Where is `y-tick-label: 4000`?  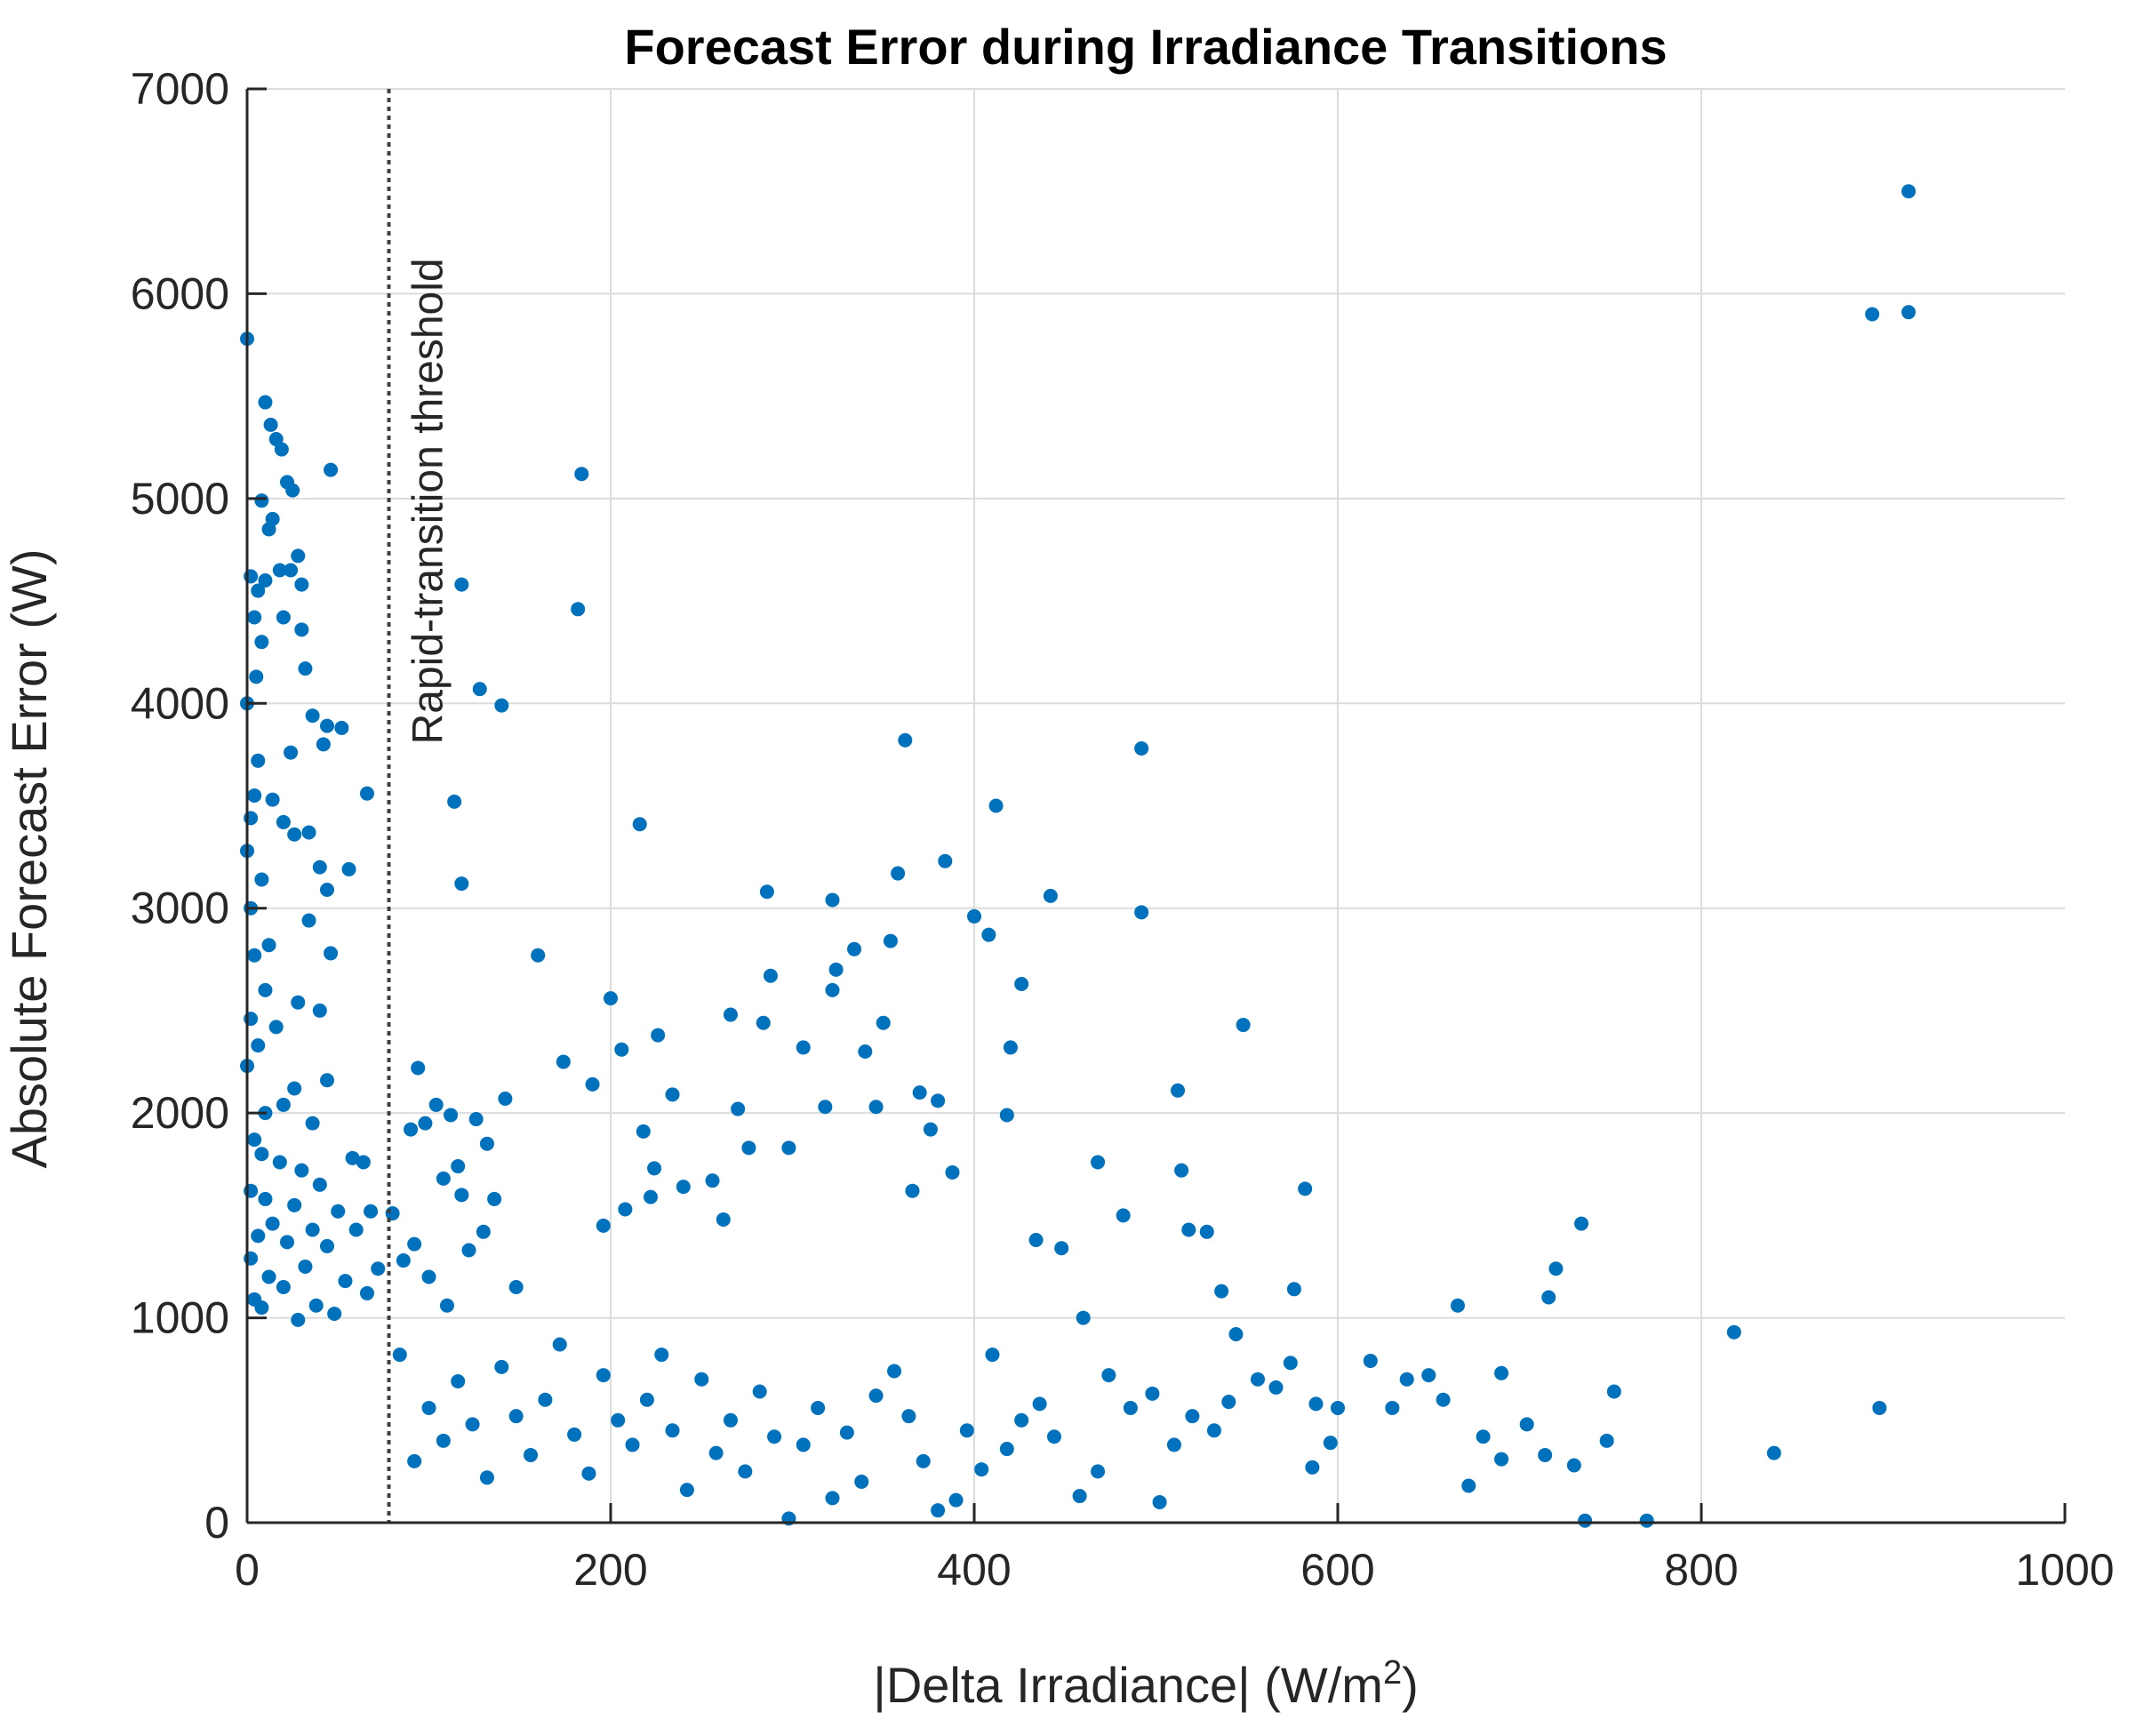 y-tick-label: 4000 is located at coordinates (180, 703).